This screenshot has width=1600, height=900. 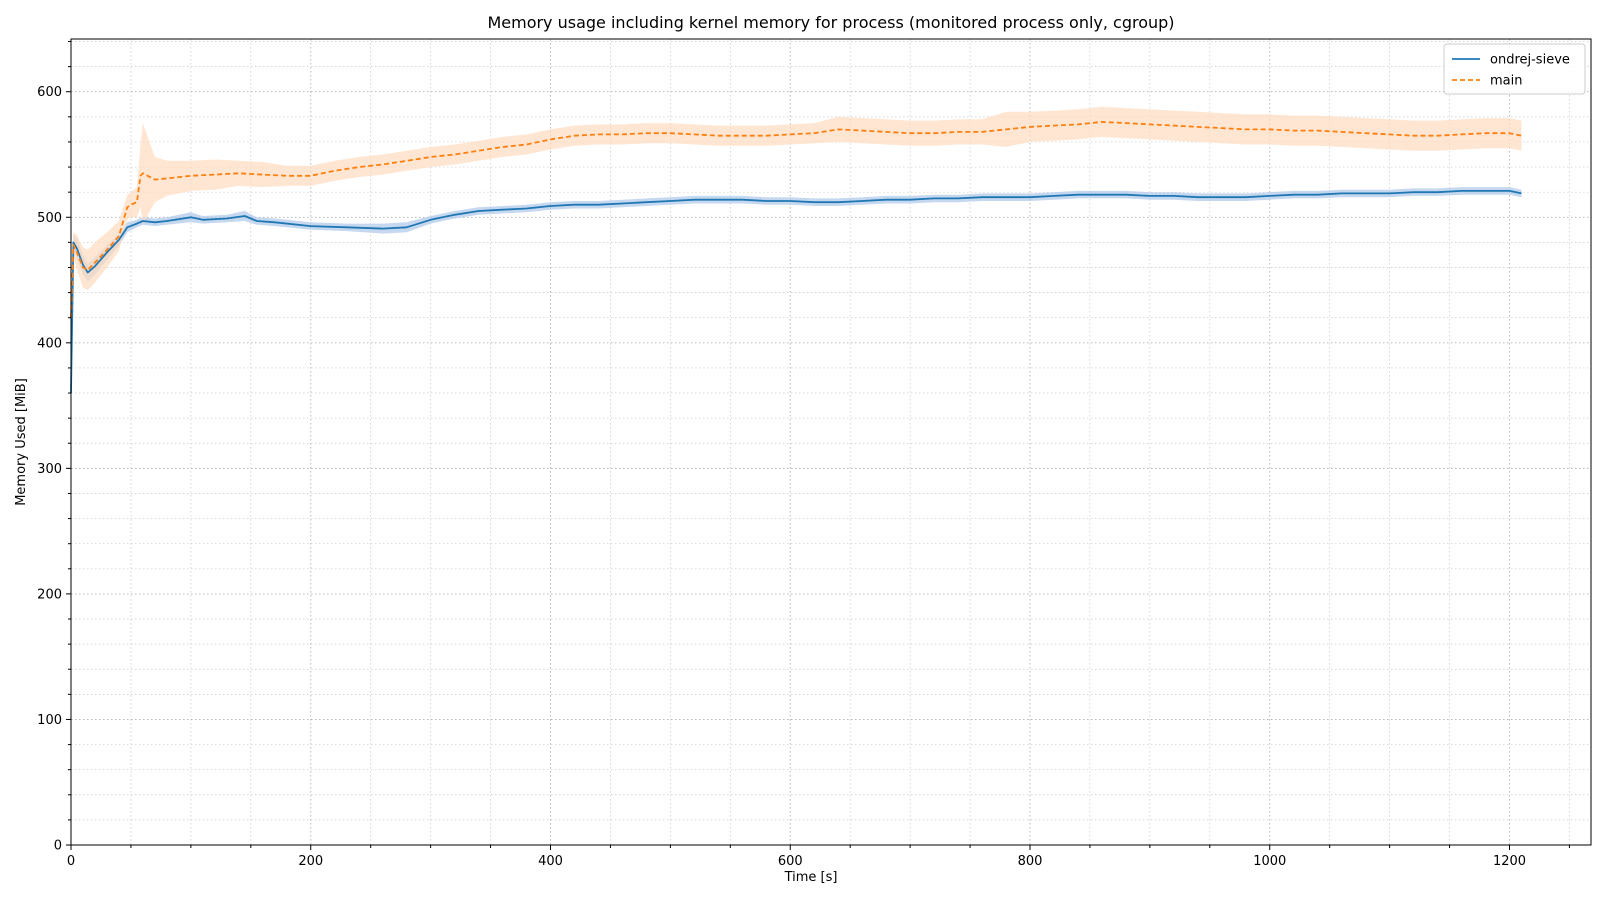 What do you see at coordinates (790, 861) in the screenshot?
I see `x-tick-label: 600` at bounding box center [790, 861].